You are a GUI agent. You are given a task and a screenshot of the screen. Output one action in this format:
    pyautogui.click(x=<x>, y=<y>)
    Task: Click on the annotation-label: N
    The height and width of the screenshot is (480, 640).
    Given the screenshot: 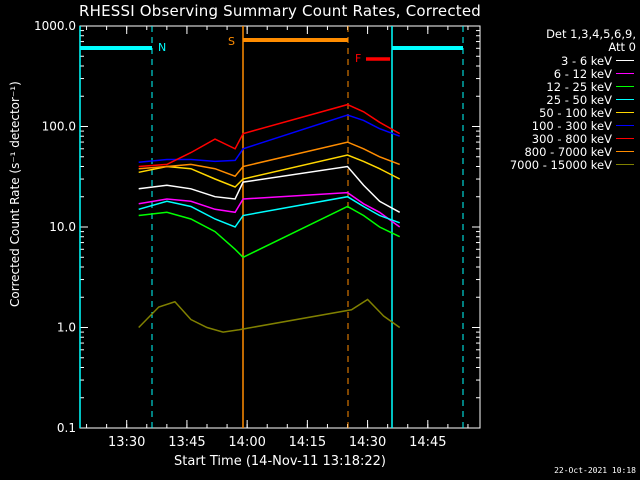 What is the action you would take?
    pyautogui.click(x=162, y=47)
    